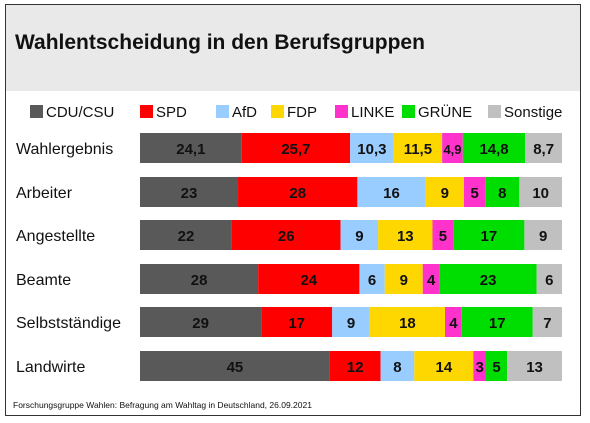 This screenshot has height=423, width=590. I want to click on data-label-selbststandige-cdu-csu: 29, so click(200, 323).